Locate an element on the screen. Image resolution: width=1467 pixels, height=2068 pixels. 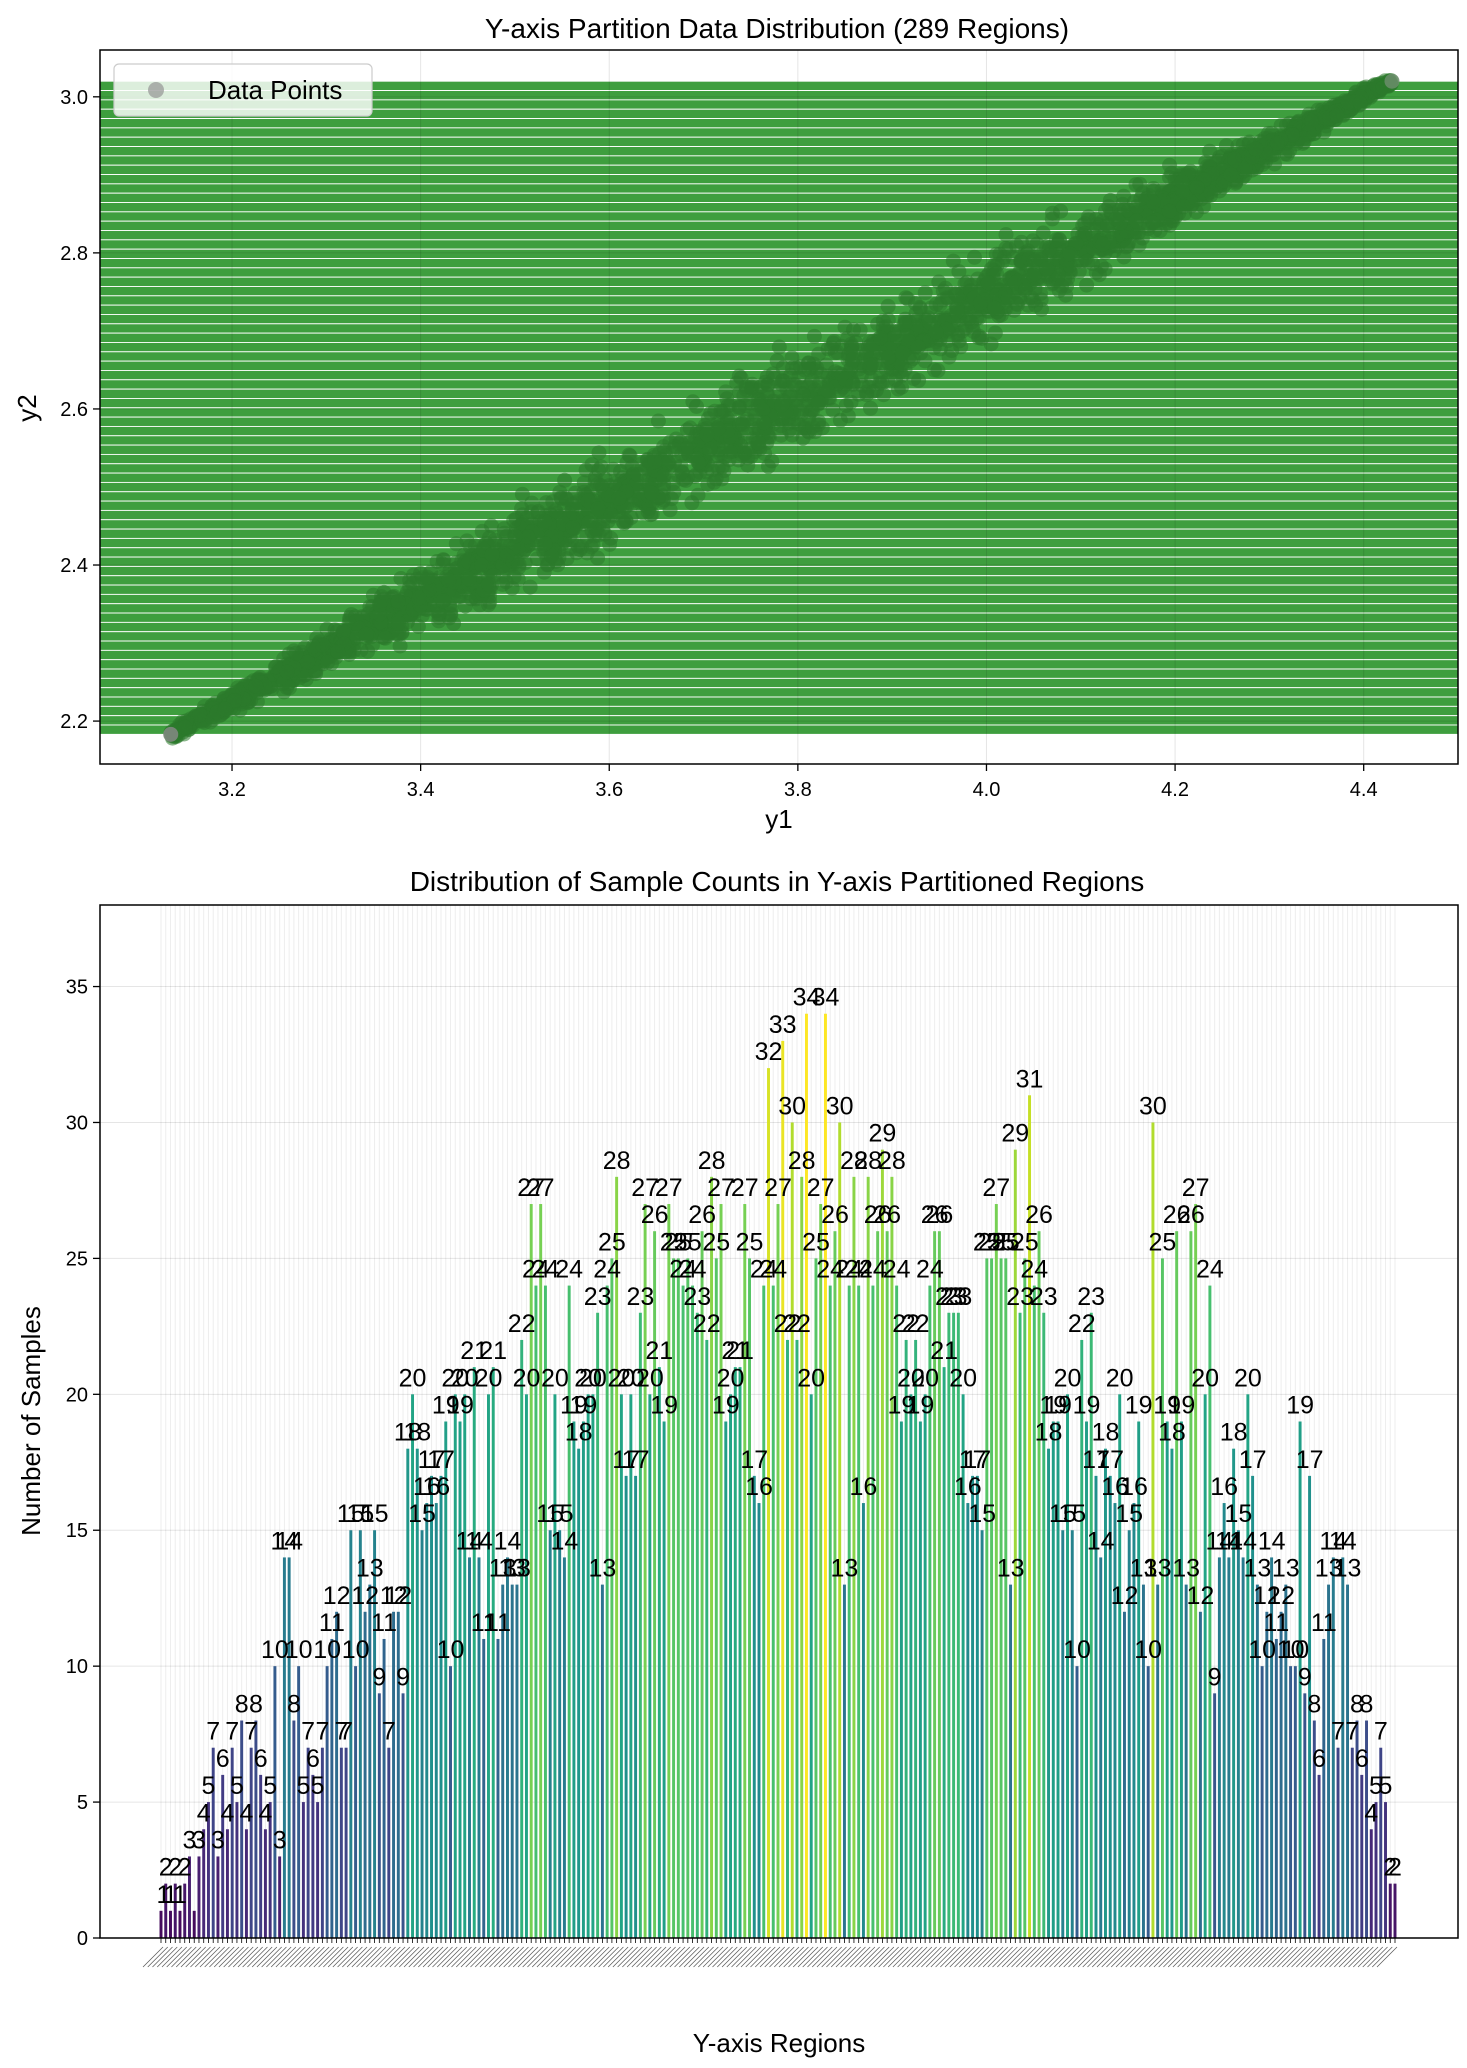
bar-value-label: 9 is located at coordinates (403, 1677).